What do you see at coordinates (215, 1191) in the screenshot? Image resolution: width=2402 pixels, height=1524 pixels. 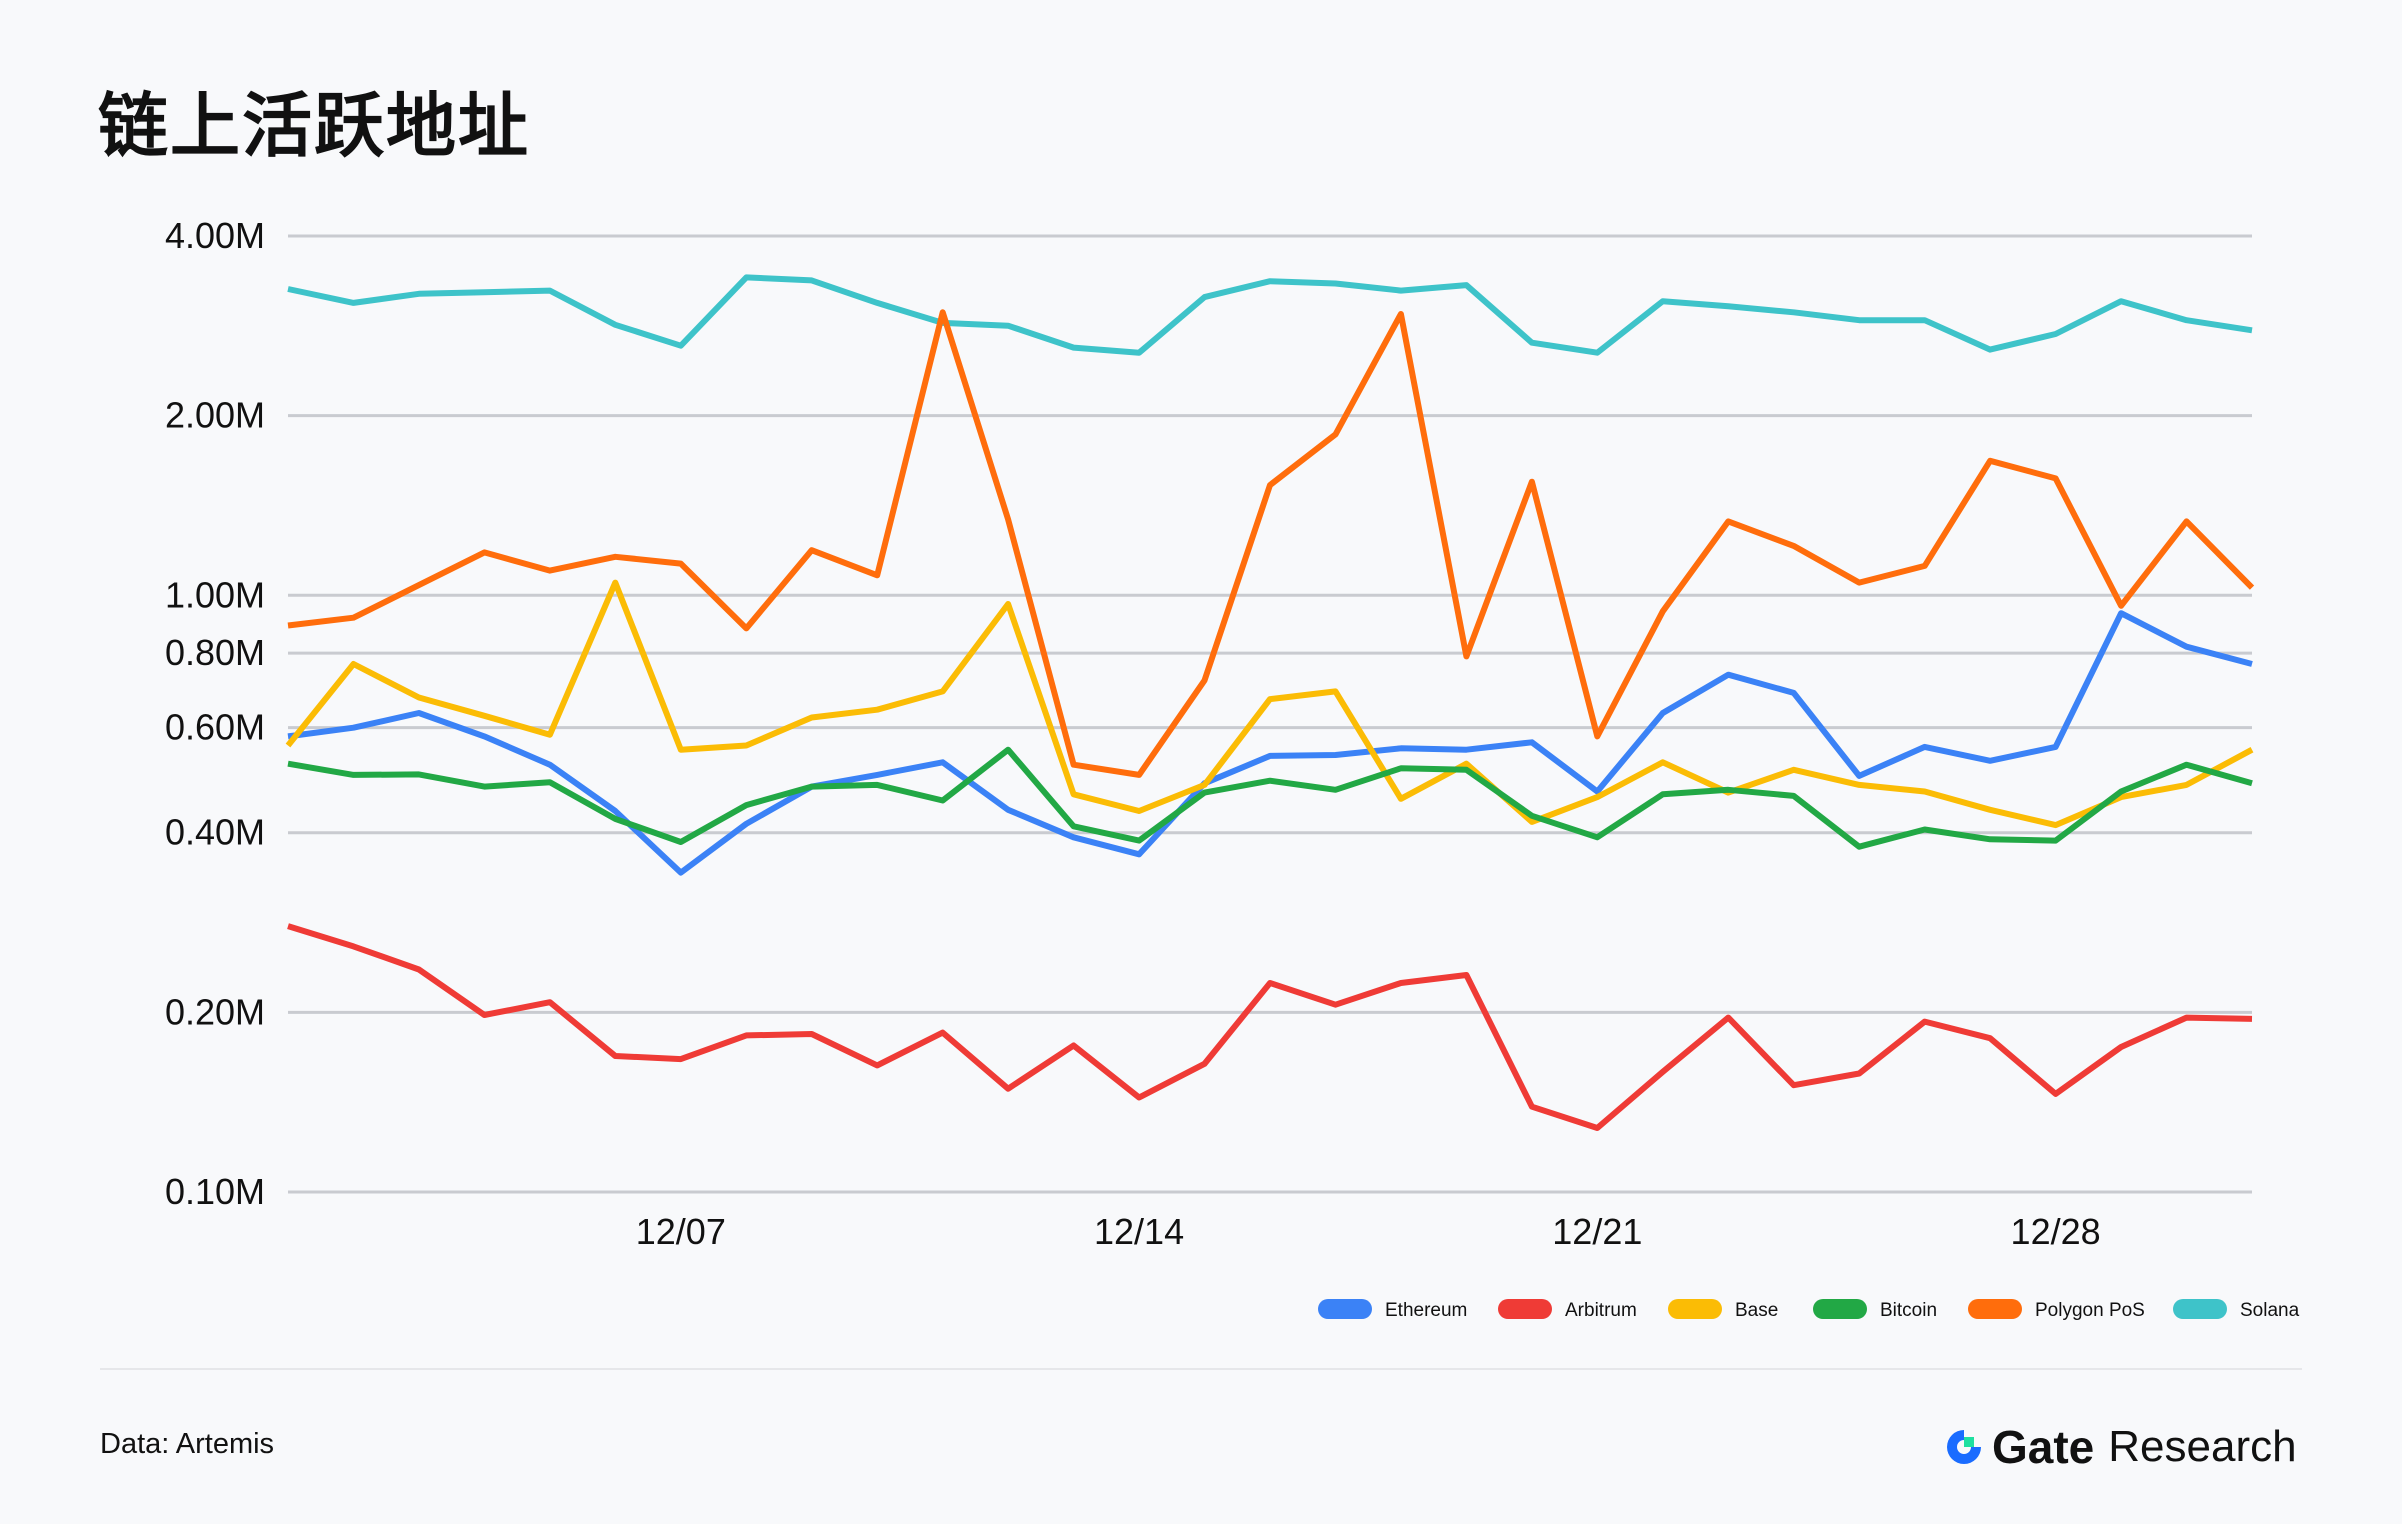 I see `y-tick-label: 0.10M` at bounding box center [215, 1191].